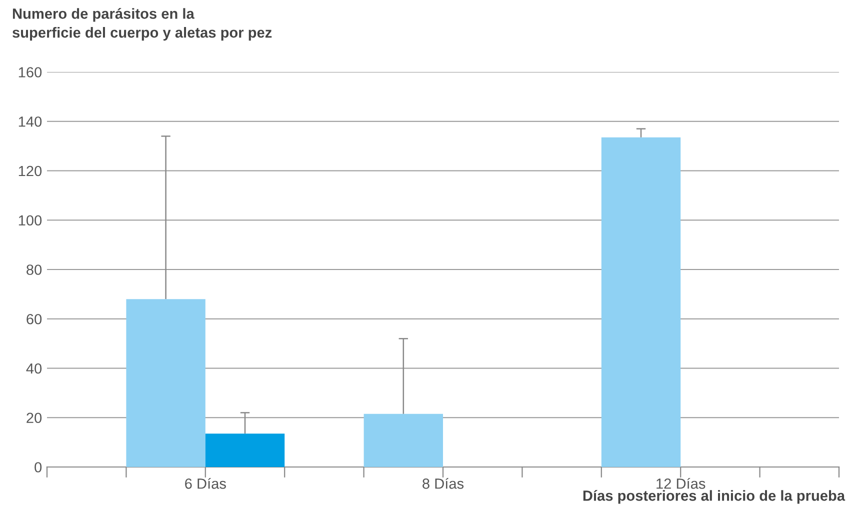  I want to click on x-tick-label: 12 Días, so click(681, 483).